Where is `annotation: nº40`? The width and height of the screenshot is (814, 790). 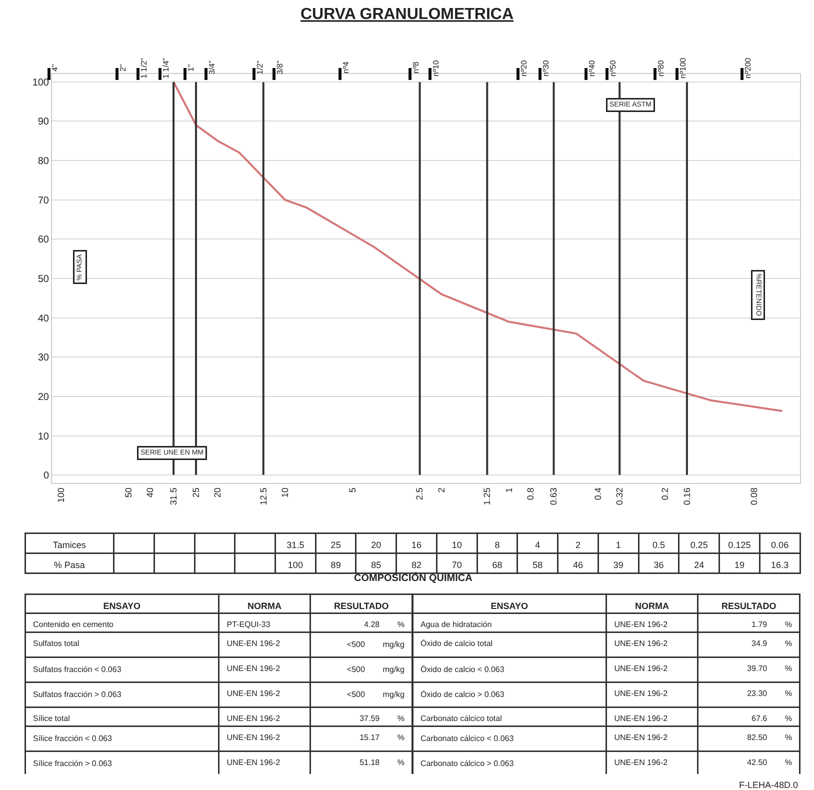 annotation: nº40 is located at coordinates (592, 68).